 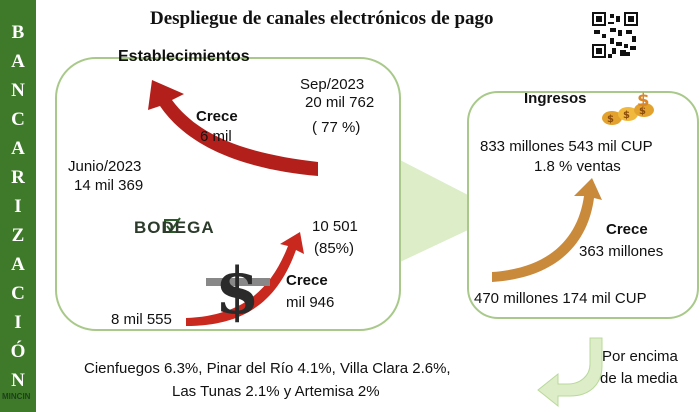 I want to click on sidebar-letter: R, so click(x=18, y=177).